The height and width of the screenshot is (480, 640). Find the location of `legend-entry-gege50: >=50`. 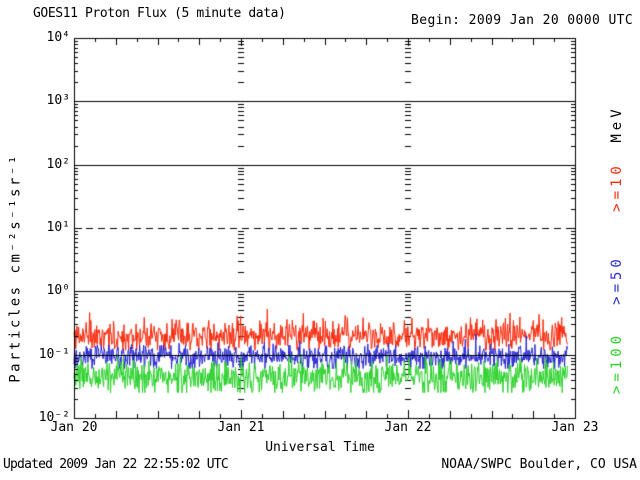

legend-entry-gege50: >=50 is located at coordinates (617, 280).